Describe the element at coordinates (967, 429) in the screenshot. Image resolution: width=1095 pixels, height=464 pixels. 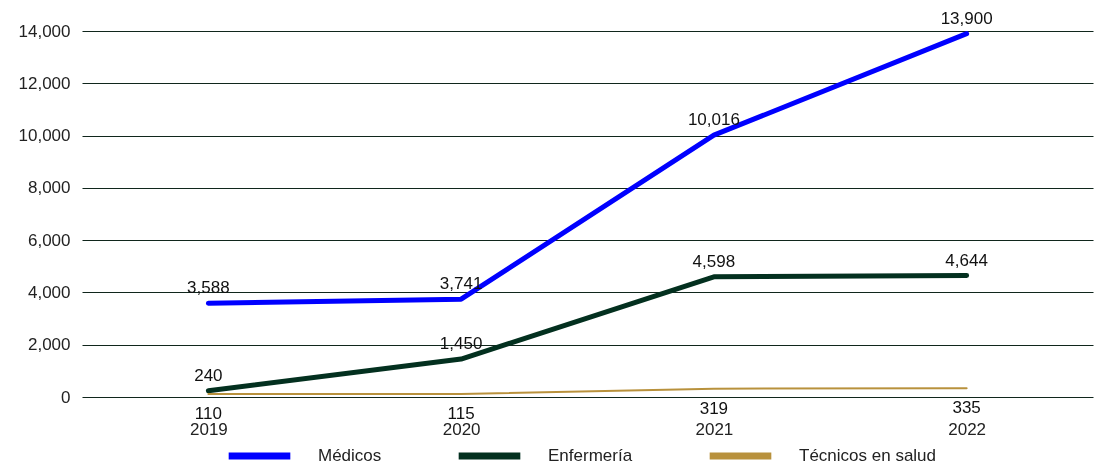
I see `x-tick-label: 2022` at that location.